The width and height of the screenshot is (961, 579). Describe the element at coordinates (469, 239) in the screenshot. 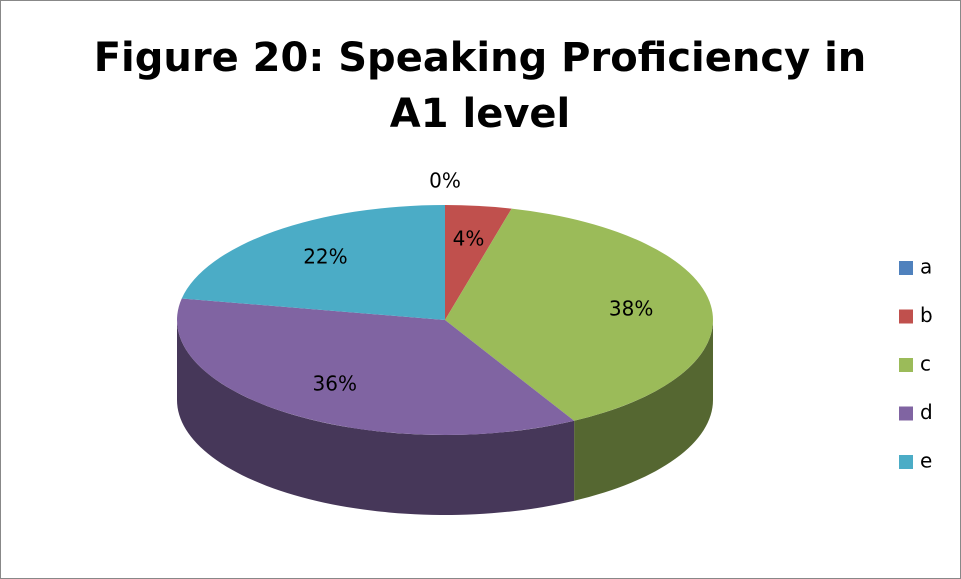

I see `data-label: 4%` at that location.